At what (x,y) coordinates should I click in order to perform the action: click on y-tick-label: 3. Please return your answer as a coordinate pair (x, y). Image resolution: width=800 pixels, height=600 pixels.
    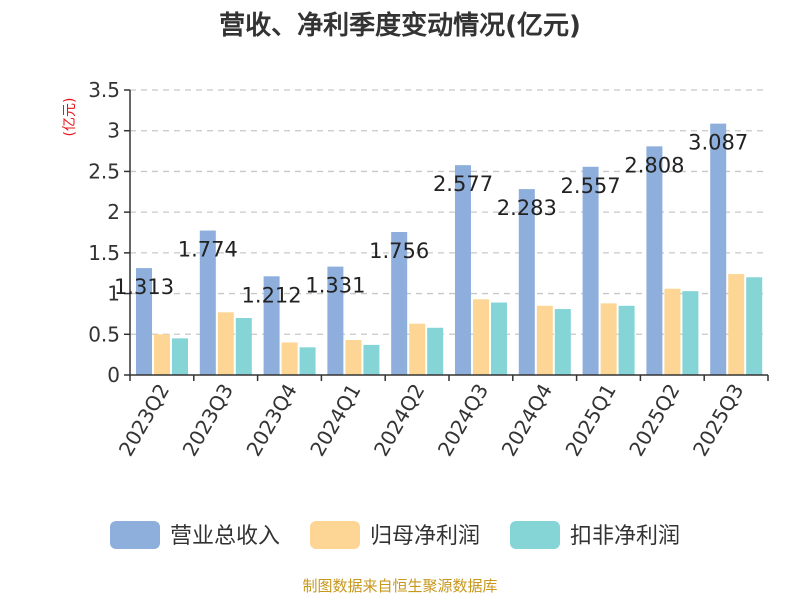
    Looking at the image, I should click on (113, 131).